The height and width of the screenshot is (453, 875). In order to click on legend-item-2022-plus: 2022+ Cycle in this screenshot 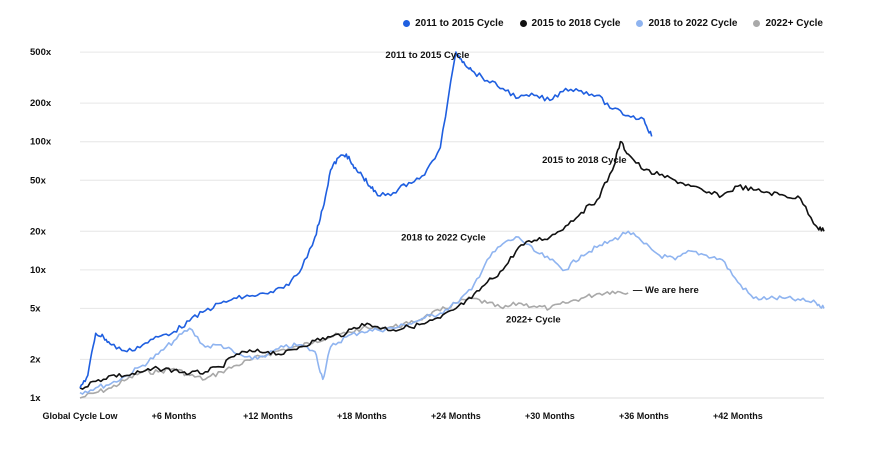, I will do `click(788, 23)`.